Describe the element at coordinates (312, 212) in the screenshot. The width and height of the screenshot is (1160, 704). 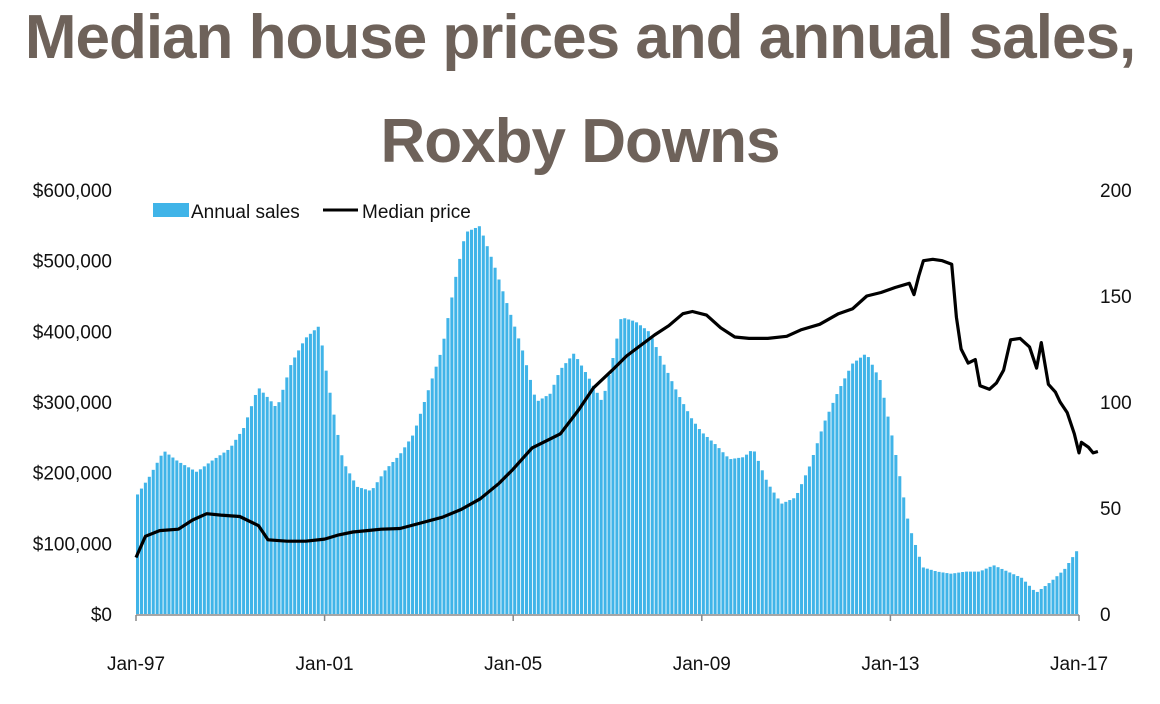
I see `legend: Annual sales Median price` at that location.